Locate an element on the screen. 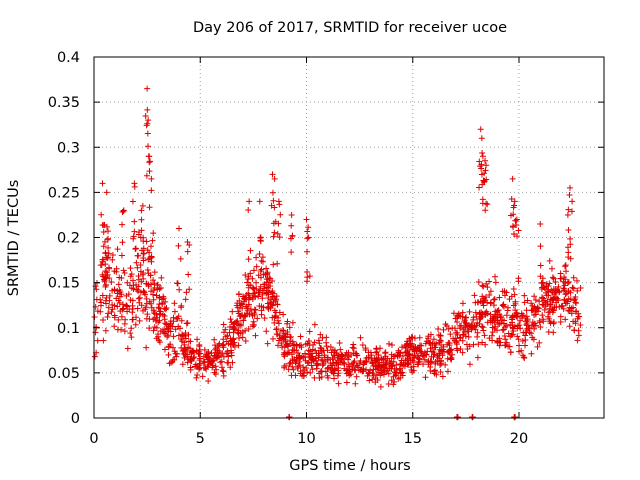  x-tick-label-0: 0 is located at coordinates (93, 439).